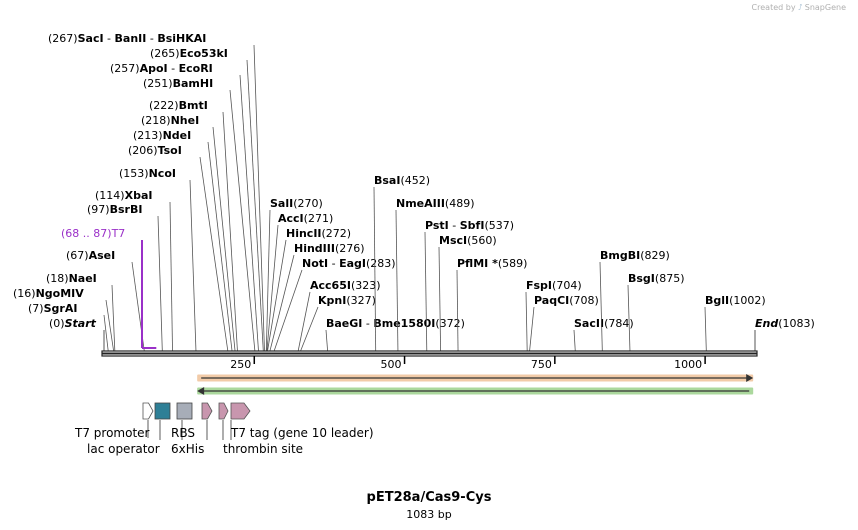 The height and width of the screenshot is (530, 858). I want to click on site-name-bamhi-0: BamHI, so click(193, 83).